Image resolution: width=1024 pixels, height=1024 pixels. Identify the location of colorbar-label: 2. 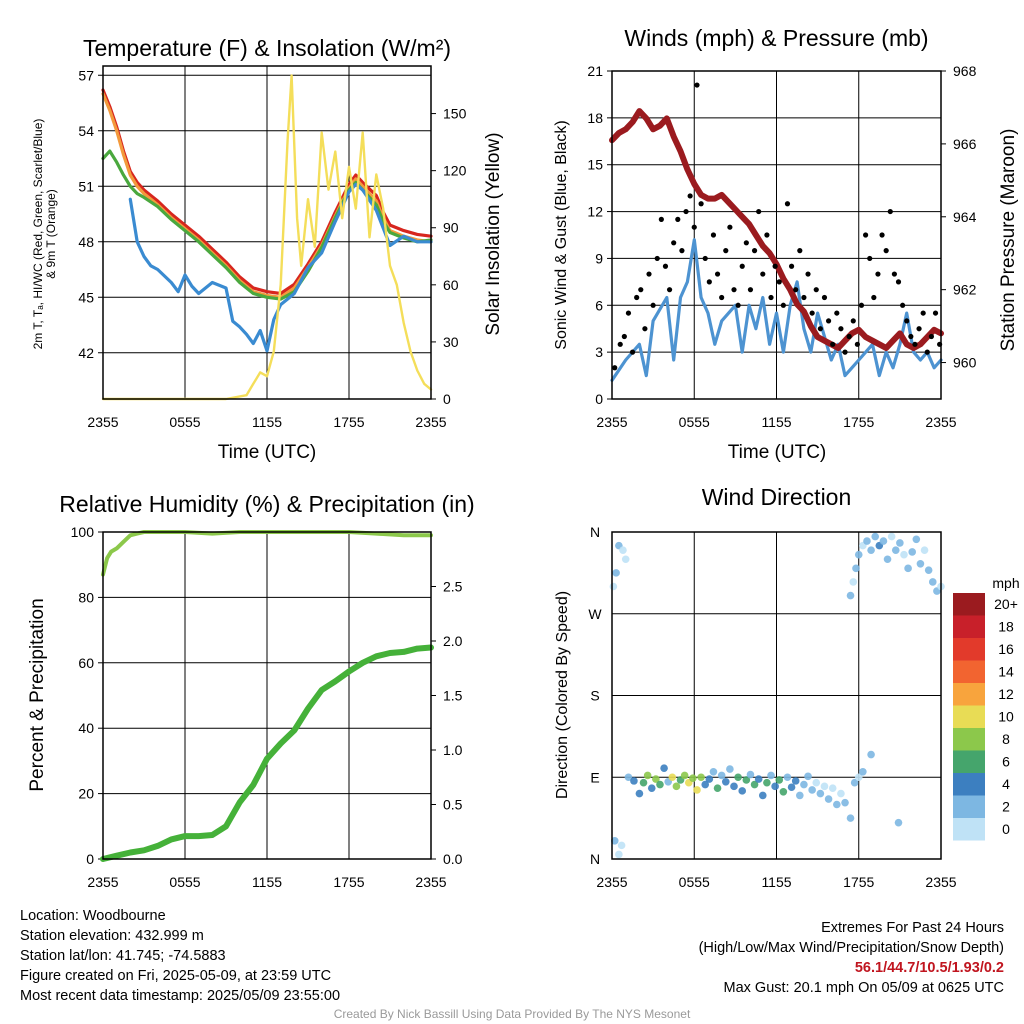
(1006, 807).